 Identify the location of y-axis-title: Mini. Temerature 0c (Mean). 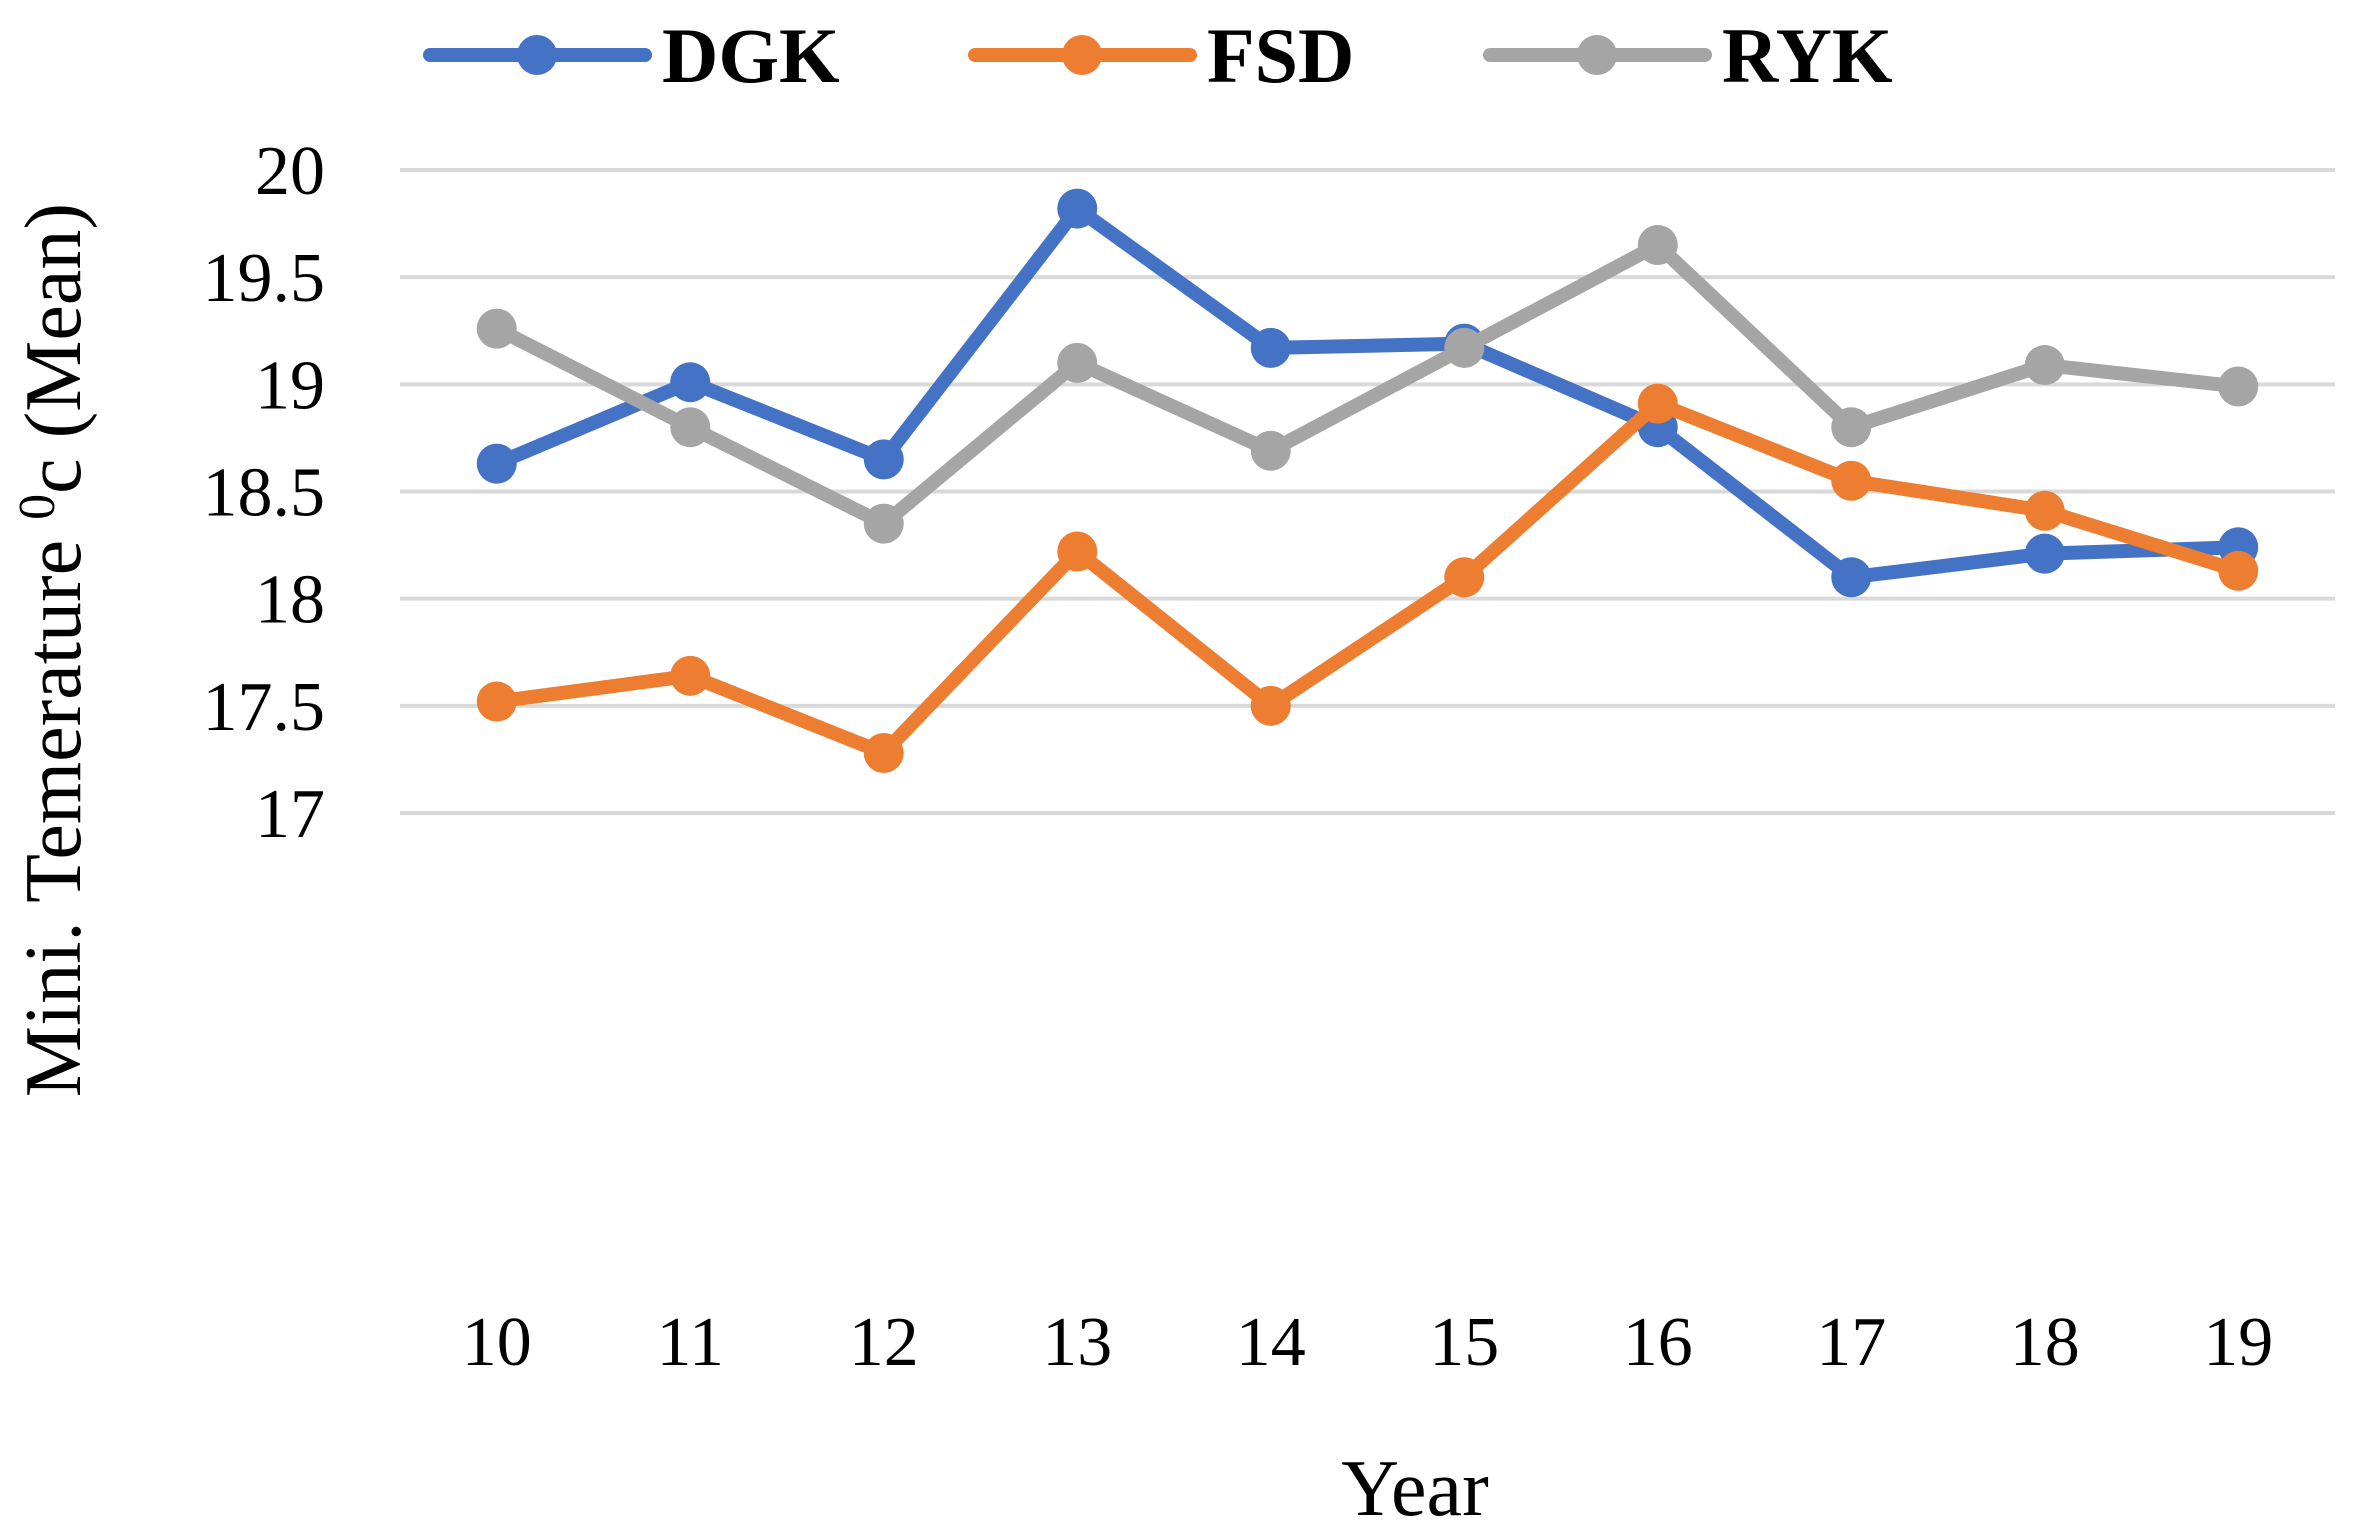
(53, 650).